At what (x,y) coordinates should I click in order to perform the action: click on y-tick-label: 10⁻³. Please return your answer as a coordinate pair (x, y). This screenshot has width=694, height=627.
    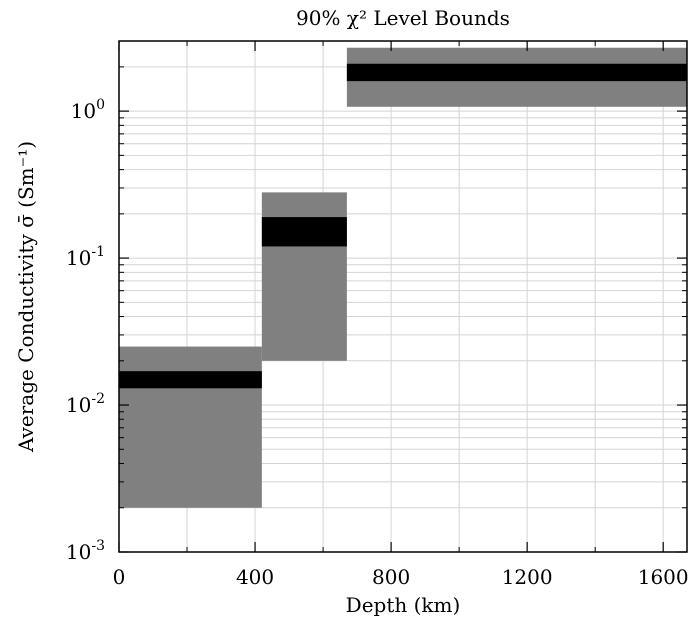
    Looking at the image, I should click on (85, 551).